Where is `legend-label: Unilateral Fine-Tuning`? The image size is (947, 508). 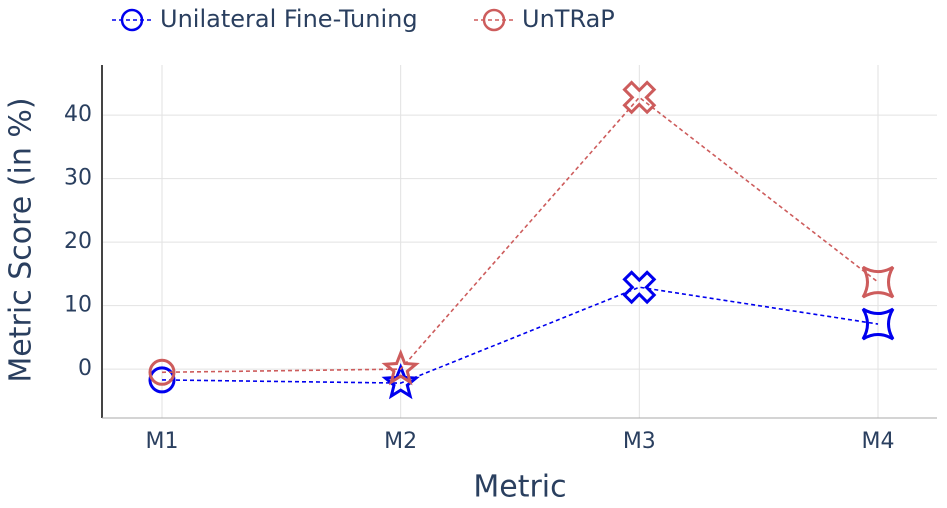
legend-label: Unilateral Fine-Tuning is located at coordinates (289, 19).